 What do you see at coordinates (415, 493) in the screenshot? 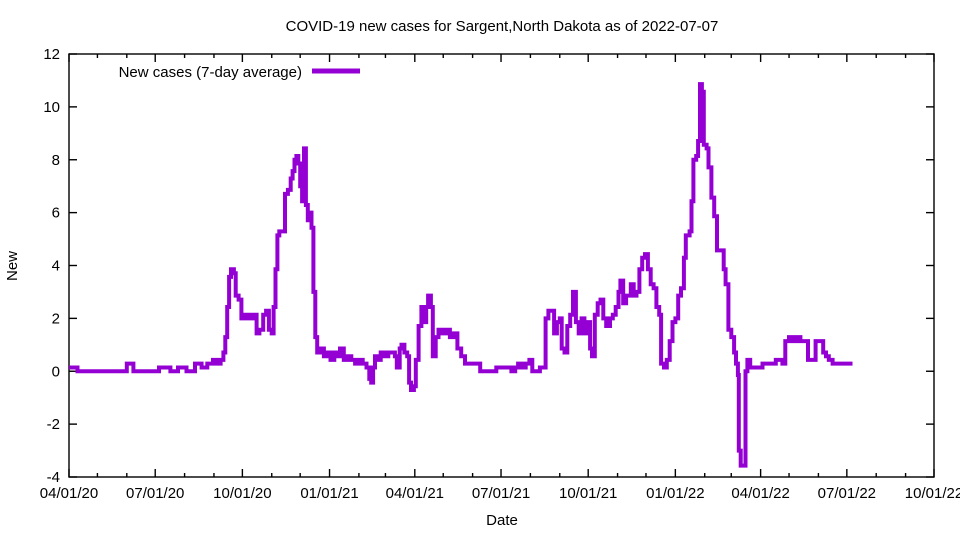
I see `svg-text: 04/01/21` at bounding box center [415, 493].